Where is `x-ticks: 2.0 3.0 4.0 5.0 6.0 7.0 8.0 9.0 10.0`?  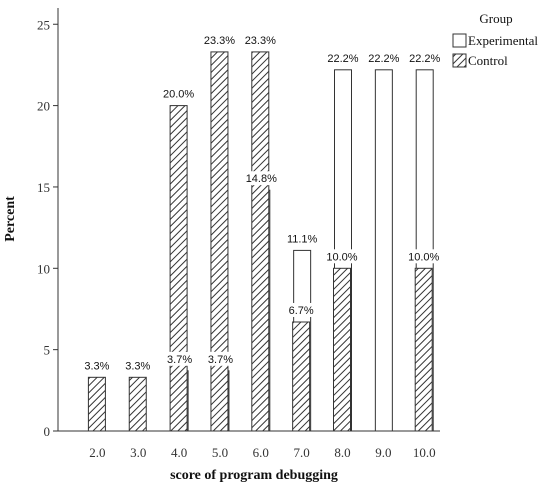 x-ticks: 2.0 3.0 4.0 5.0 6.0 7.0 8.0 9.0 10.0 is located at coordinates (262, 452).